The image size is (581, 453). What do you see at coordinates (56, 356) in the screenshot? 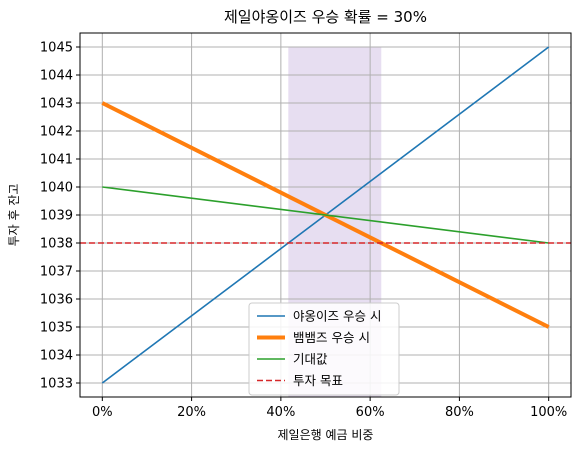
I see `y-tick-label: 1034` at bounding box center [56, 356].